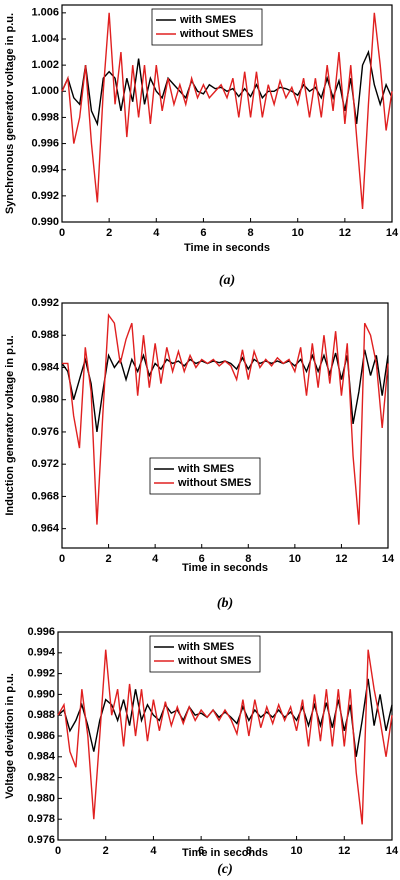  Describe the element at coordinates (41, 819) in the screenshot. I see `y-tick-label: 0.978` at that location.